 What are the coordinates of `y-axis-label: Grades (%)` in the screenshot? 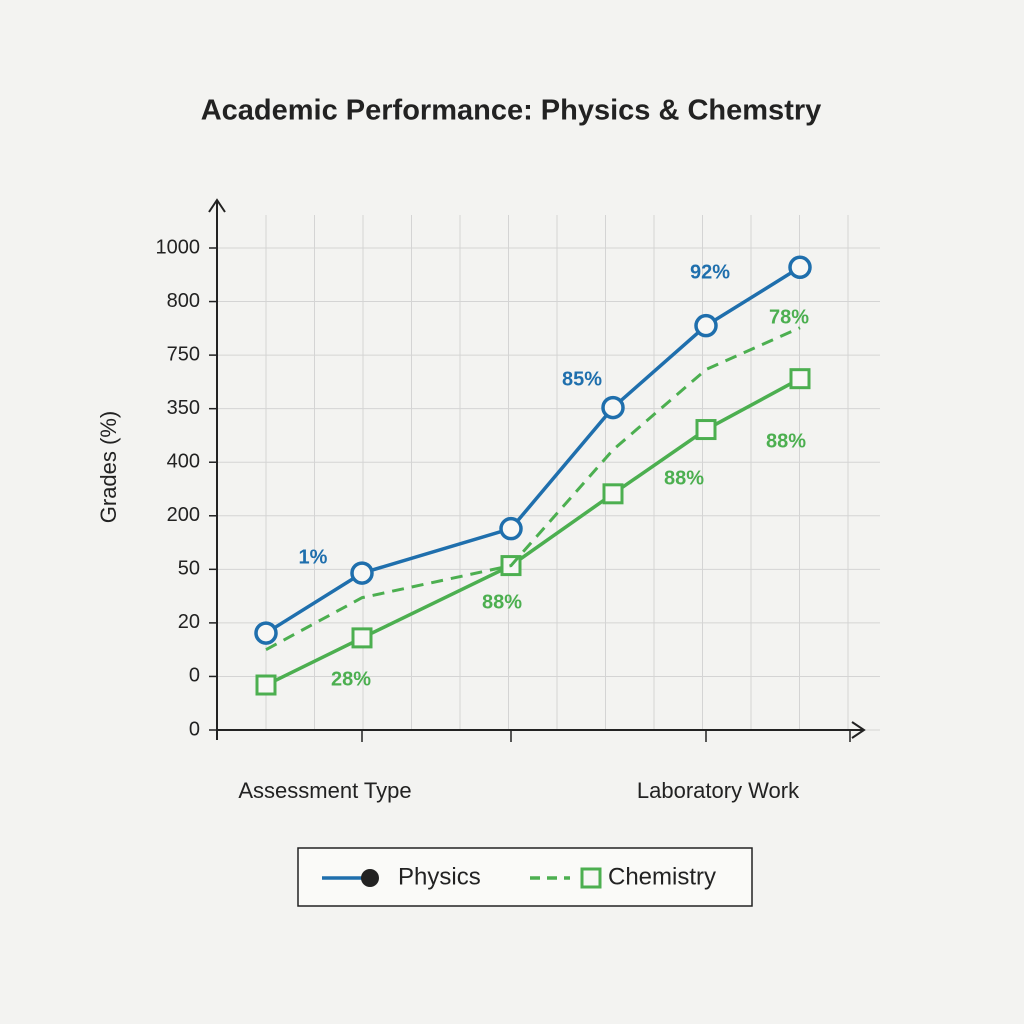 It's located at (108, 467).